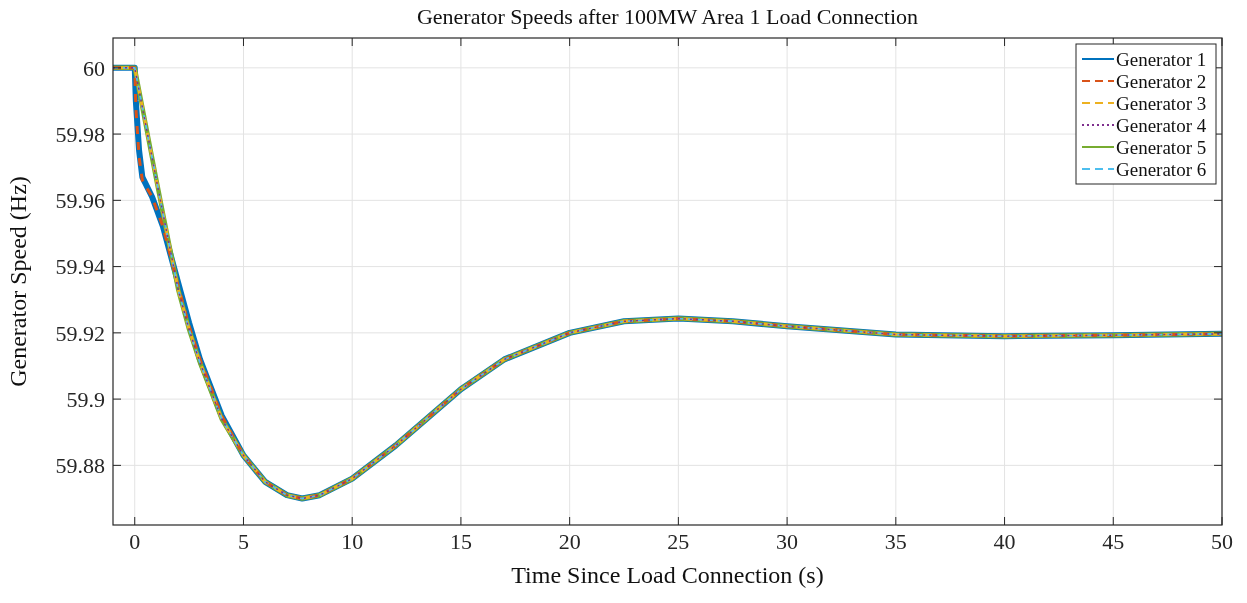 The width and height of the screenshot is (1247, 603). What do you see at coordinates (94, 68) in the screenshot?
I see `y-tick-label: 60` at bounding box center [94, 68].